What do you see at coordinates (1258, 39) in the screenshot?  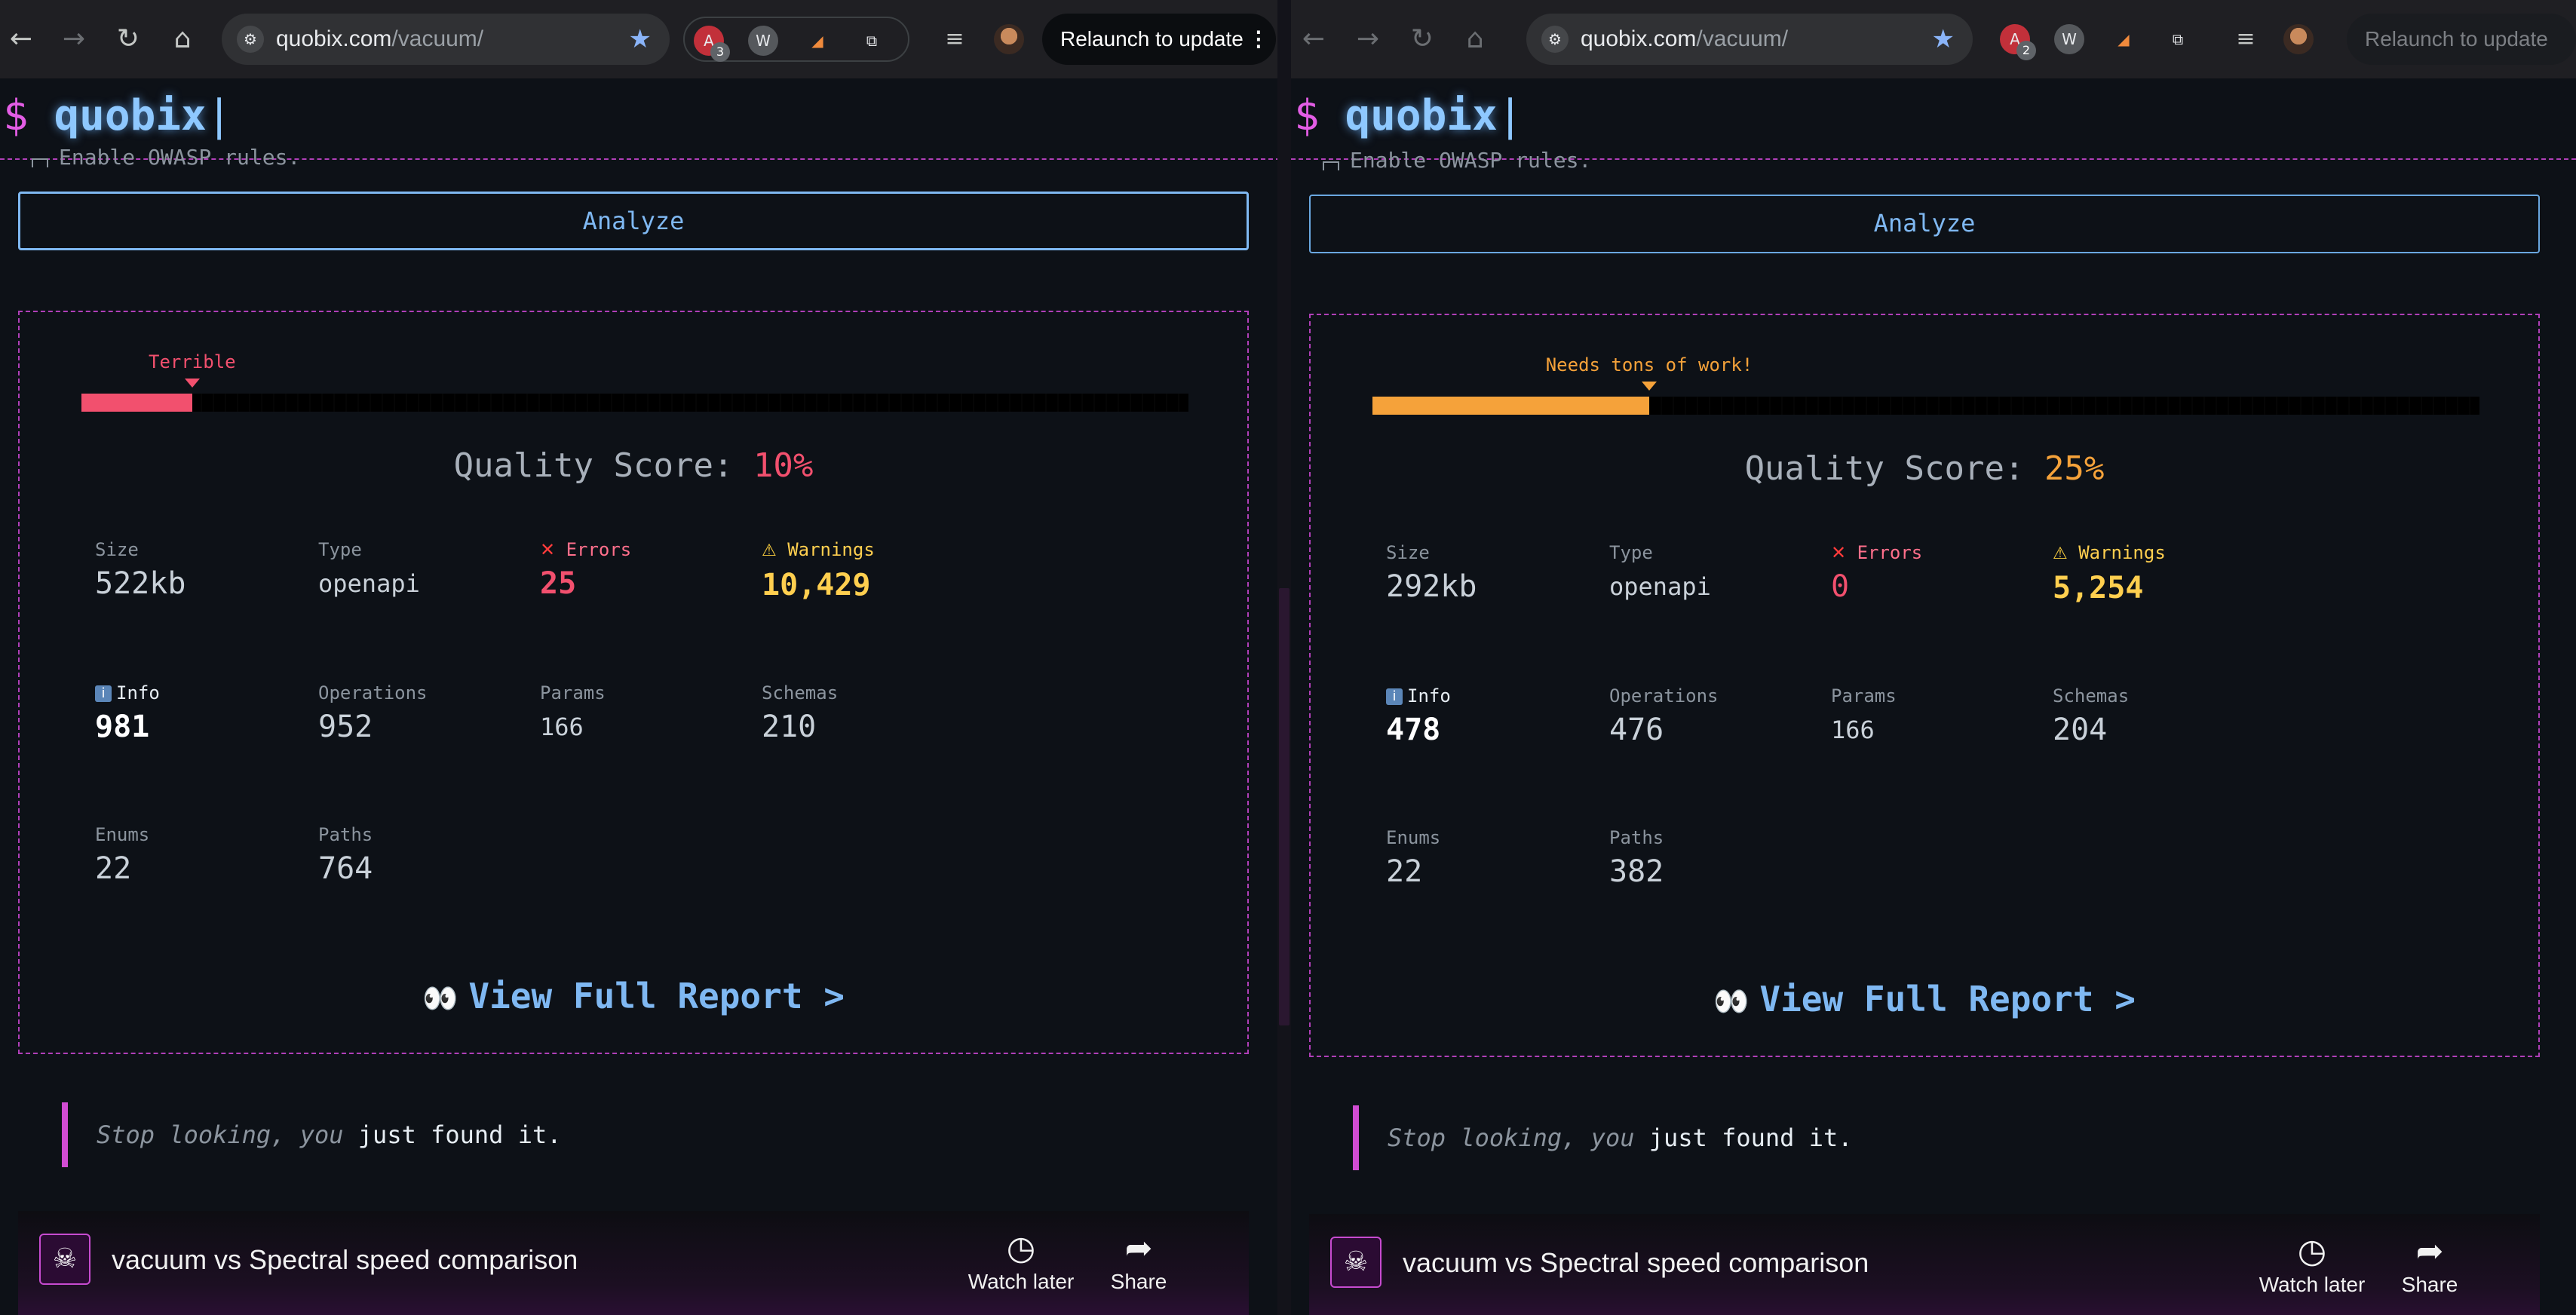 I see `menu-kebab-icon: ⋮` at bounding box center [1258, 39].